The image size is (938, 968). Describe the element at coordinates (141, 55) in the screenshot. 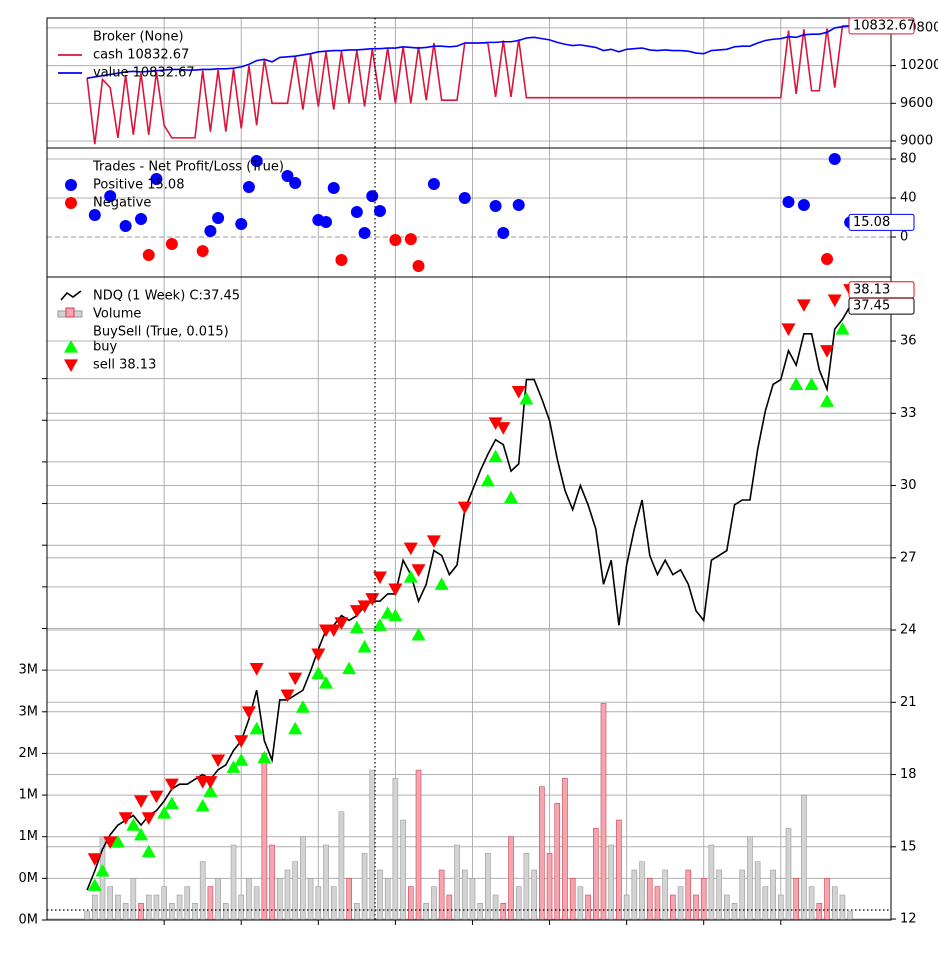

I see `legend-label: cash 10832.67` at that location.